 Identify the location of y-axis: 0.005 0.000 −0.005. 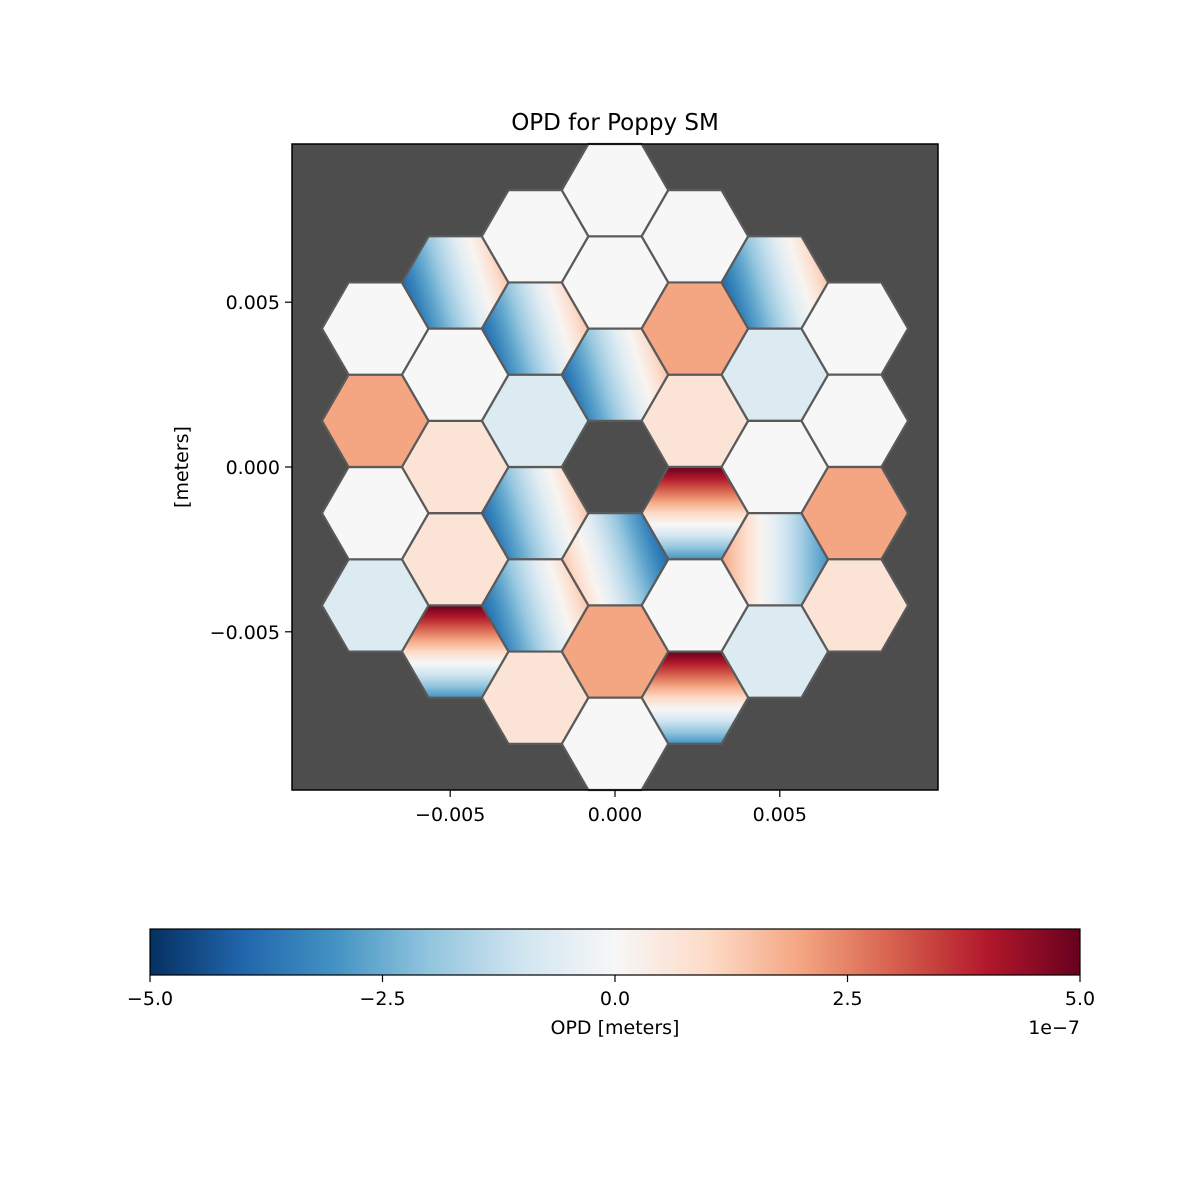
(251, 468).